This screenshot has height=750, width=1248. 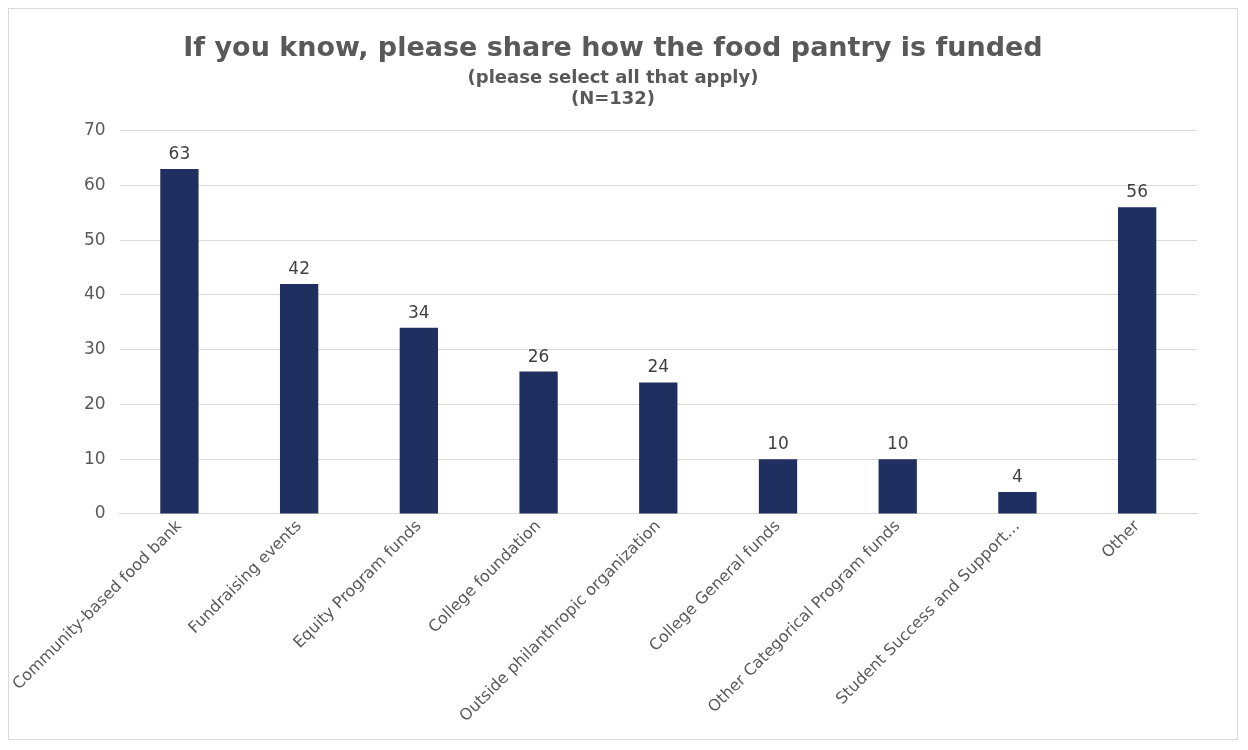 I want to click on data-label: 24, so click(x=658, y=366).